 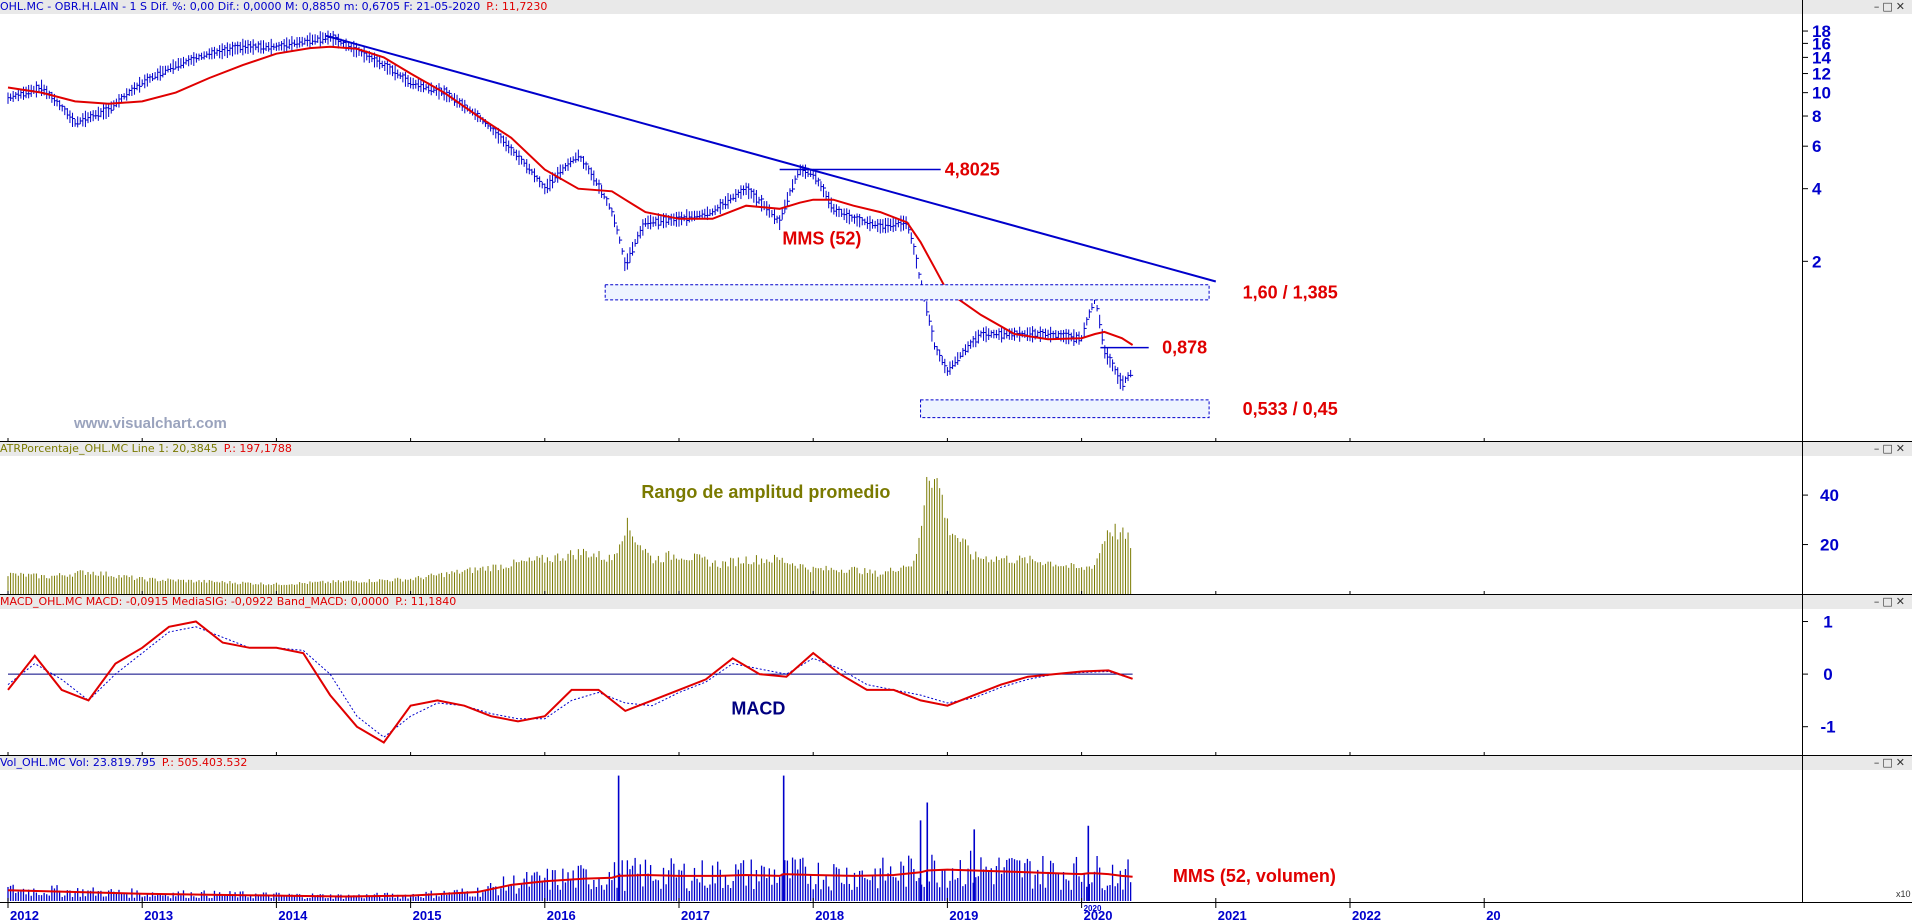 I want to click on volume-mms-label: MMS (52, volumen), so click(x=1254, y=876).